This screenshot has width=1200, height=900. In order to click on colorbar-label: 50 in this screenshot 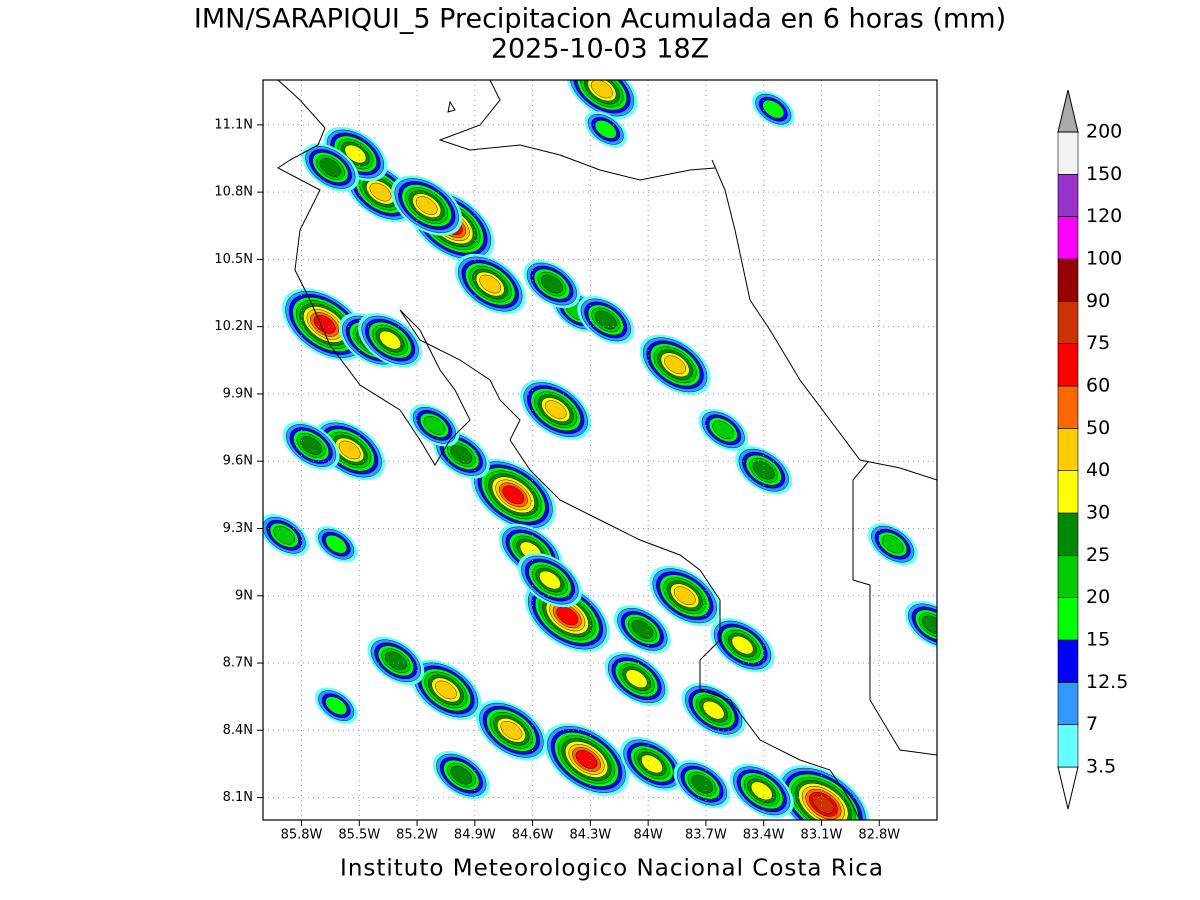, I will do `click(1098, 428)`.